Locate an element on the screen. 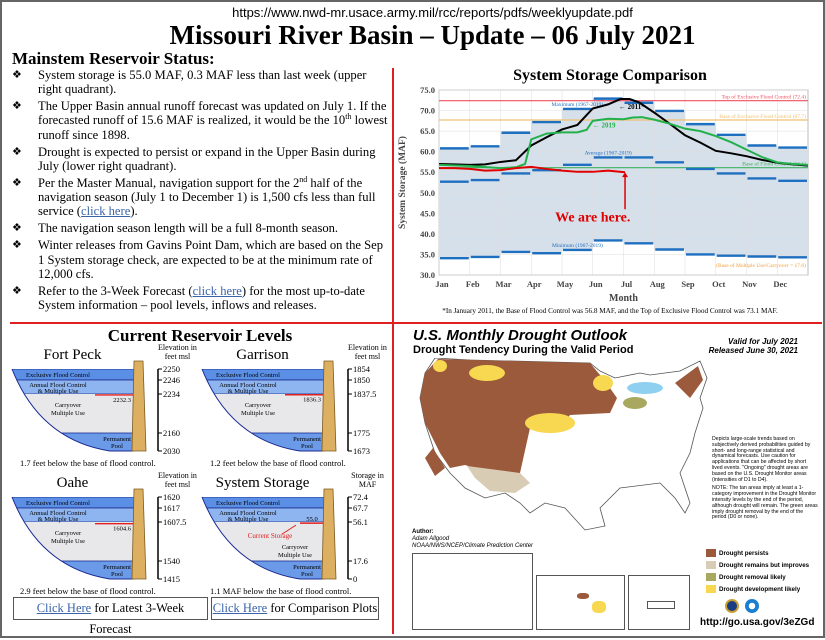 This screenshot has height=640, width=825. x-tick-label: Jan is located at coordinates (442, 284).